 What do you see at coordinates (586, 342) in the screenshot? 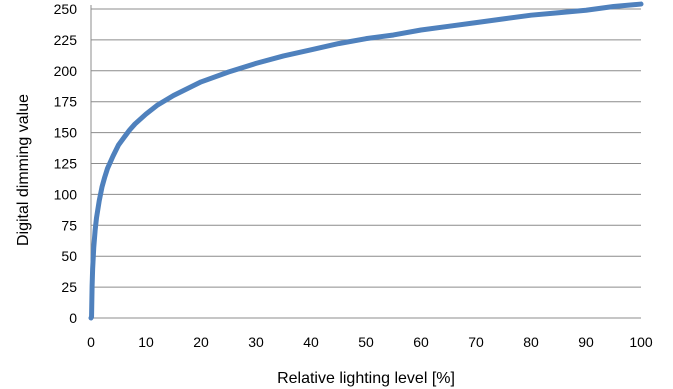
I see `x-tick-label: 90` at bounding box center [586, 342].